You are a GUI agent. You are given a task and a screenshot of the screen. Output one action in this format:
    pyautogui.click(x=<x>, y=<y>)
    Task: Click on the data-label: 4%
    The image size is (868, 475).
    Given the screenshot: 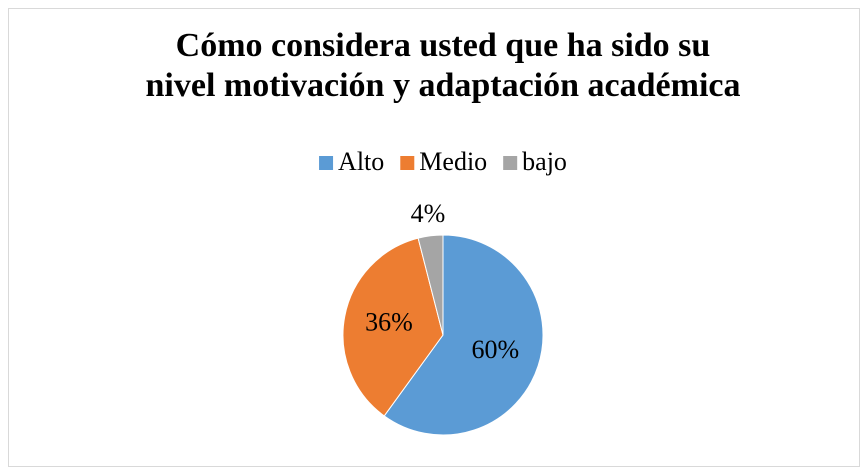 What is the action you would take?
    pyautogui.click(x=428, y=213)
    